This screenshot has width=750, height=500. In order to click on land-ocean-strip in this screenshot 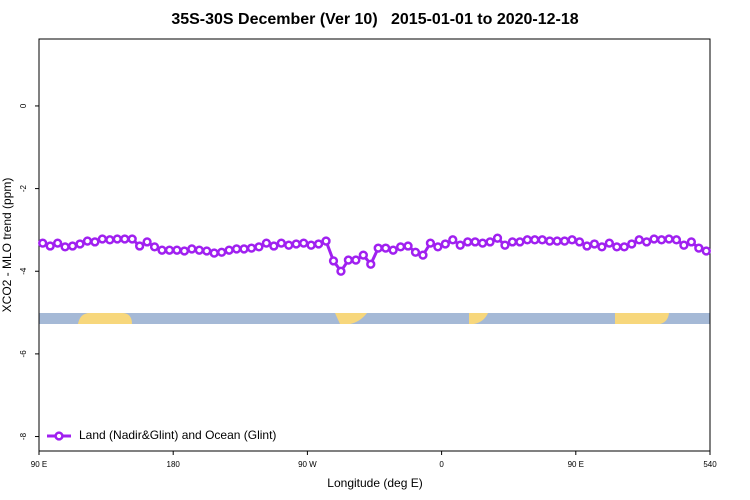, I will do `click(374, 318)`.